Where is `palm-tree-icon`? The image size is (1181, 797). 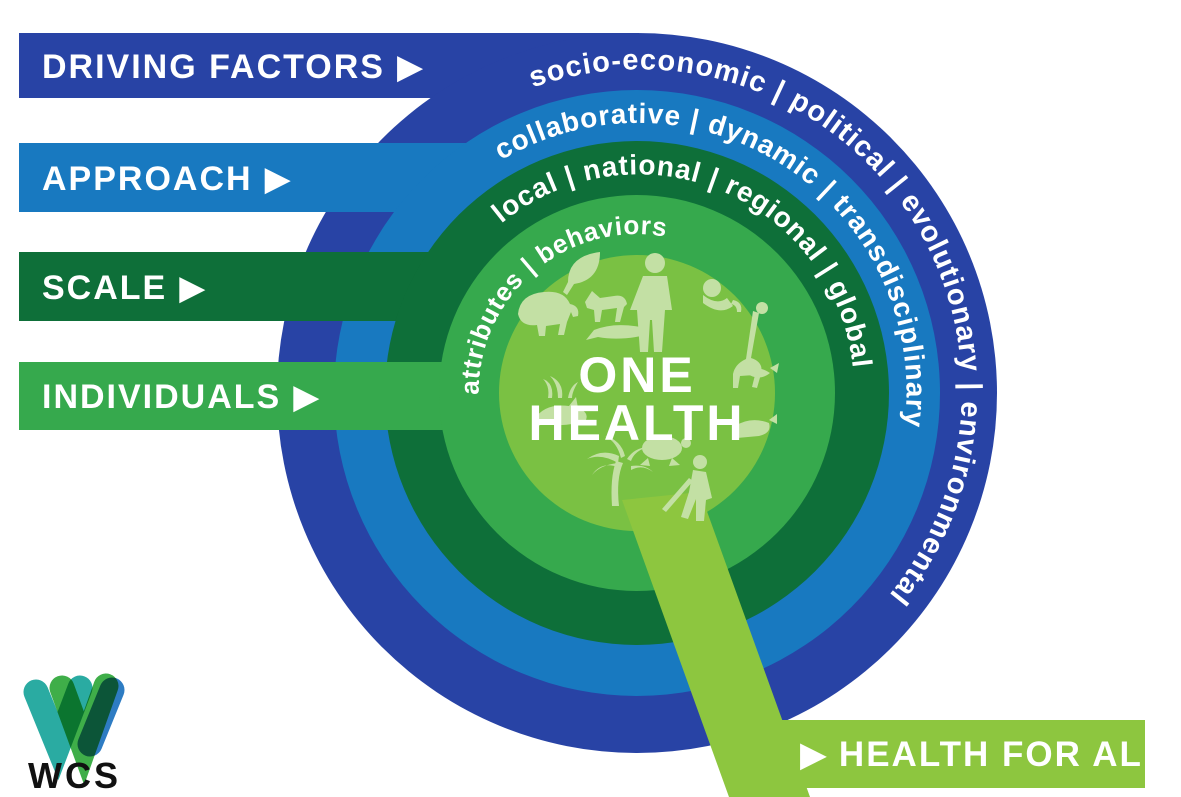 palm-tree-icon is located at coordinates (620, 471).